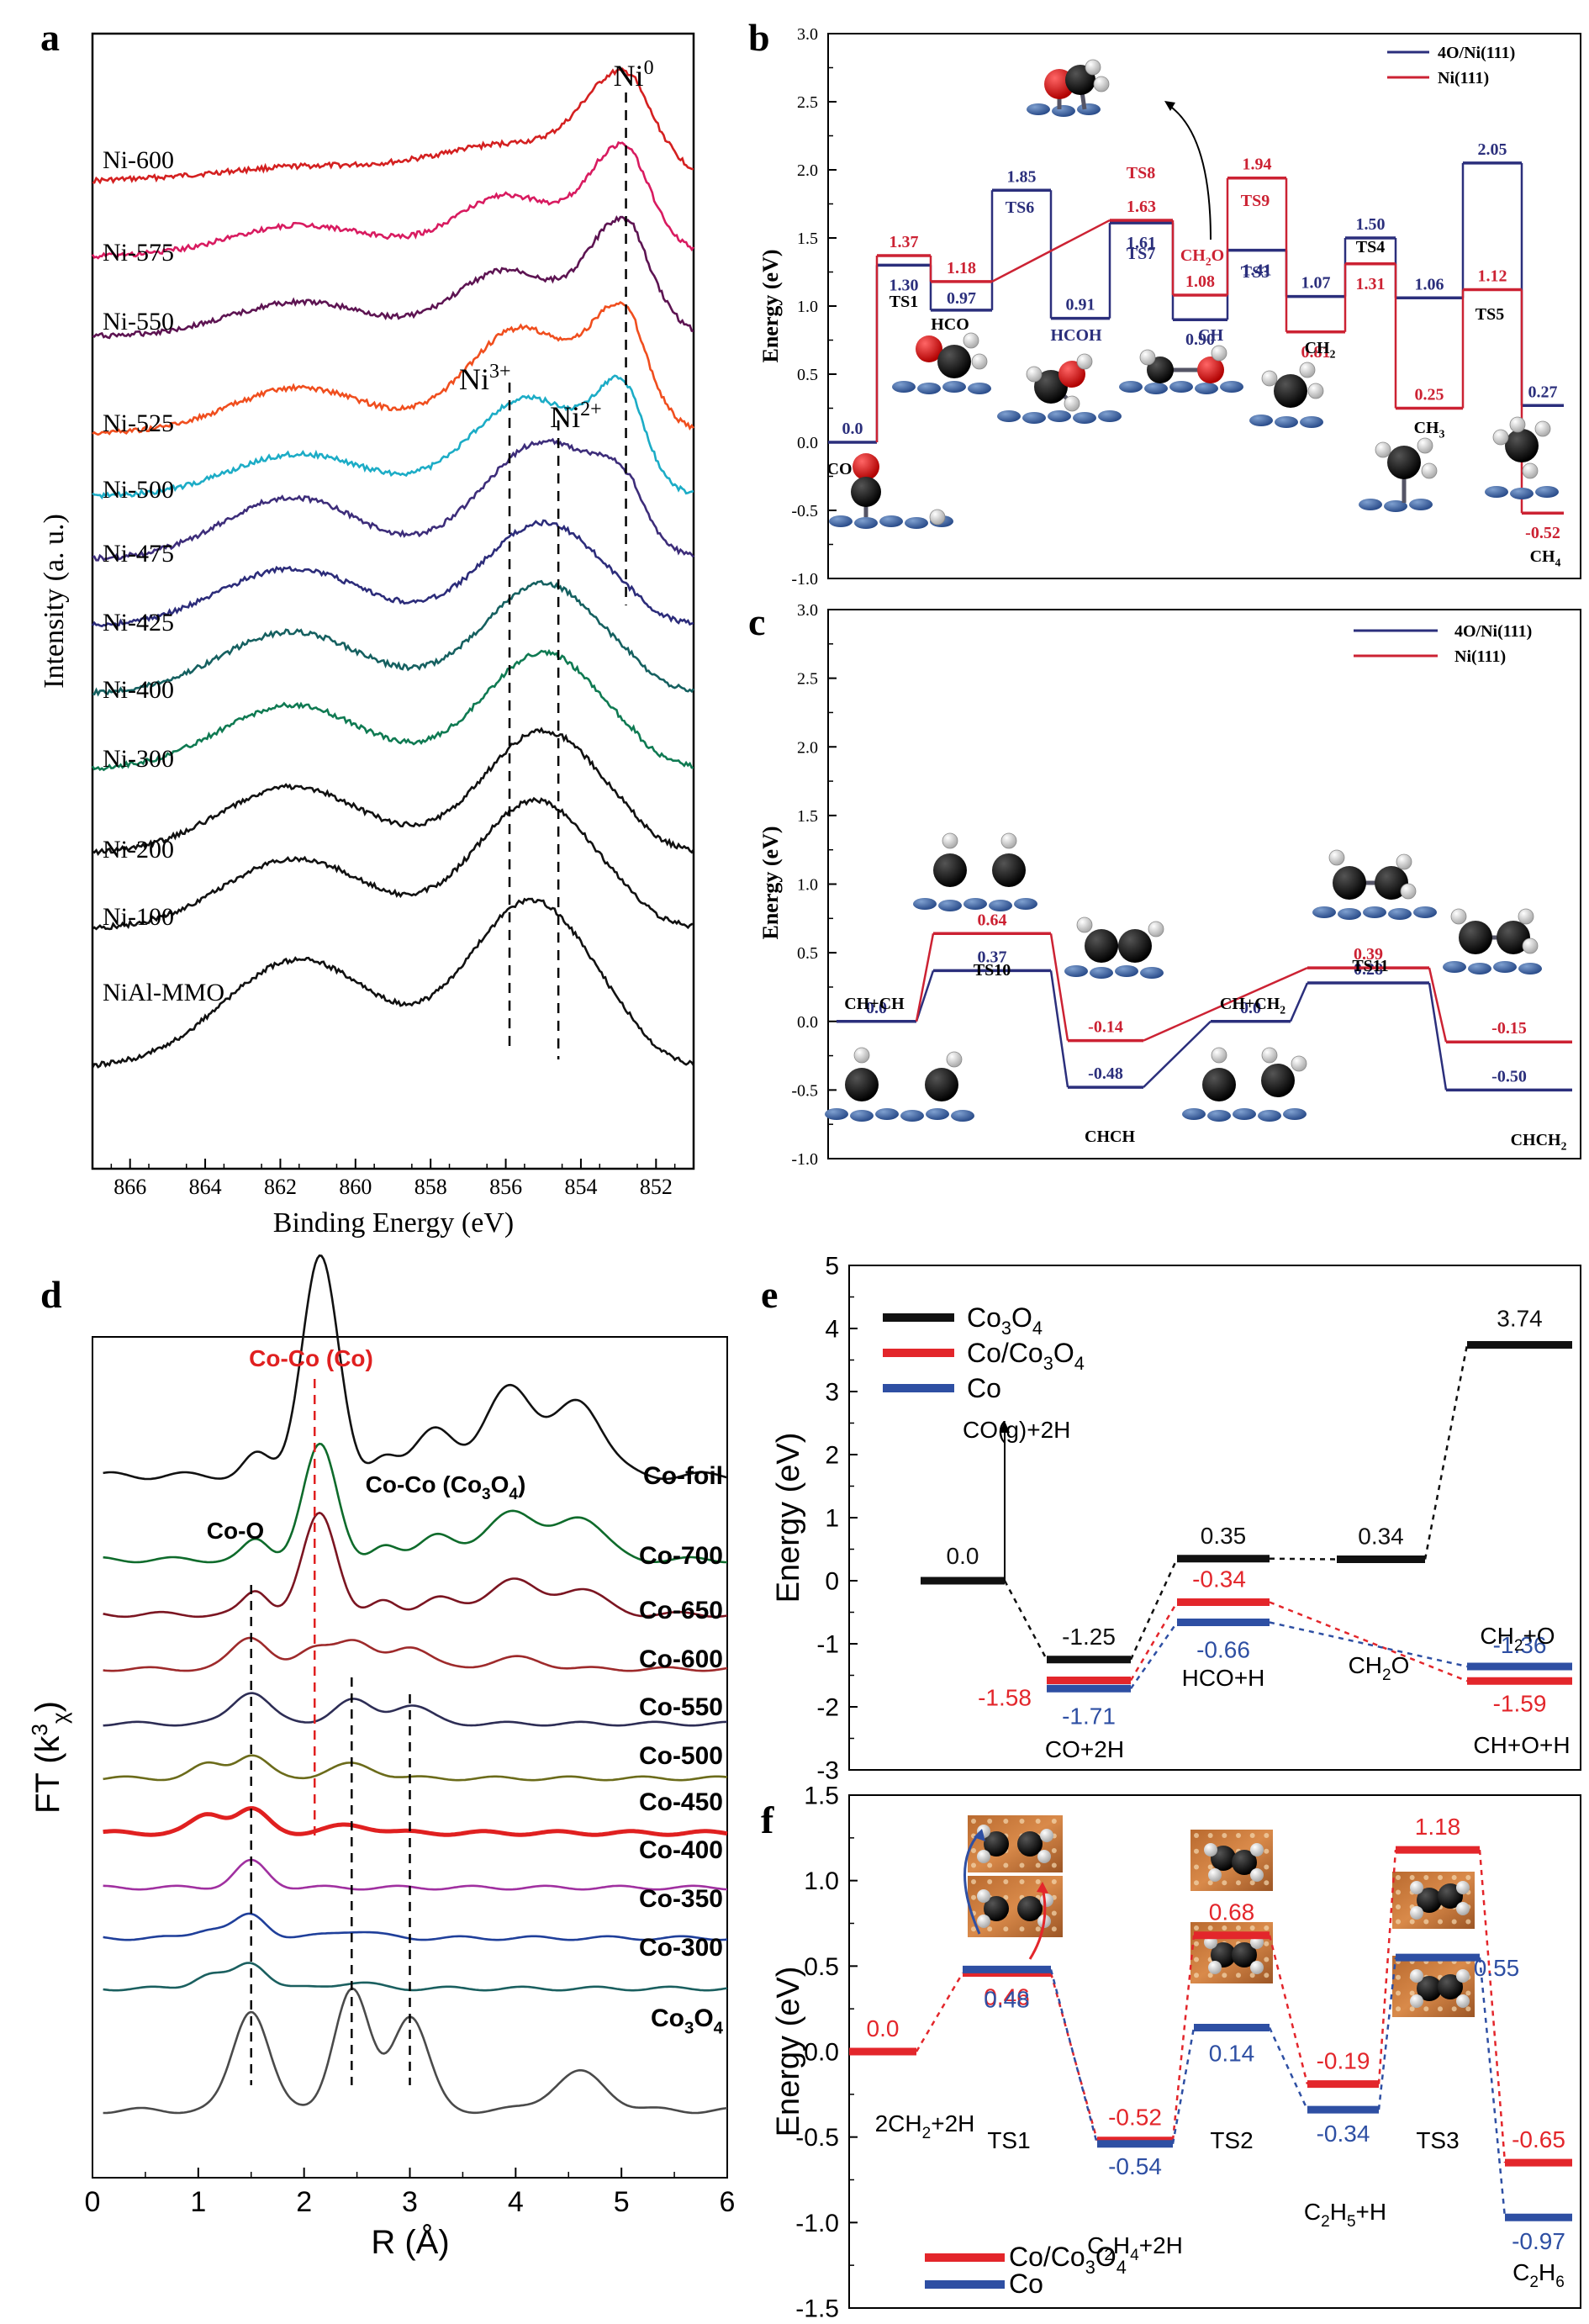  What do you see at coordinates (1538, 2241) in the screenshot?
I see `energy-value-label: -0.97` at bounding box center [1538, 2241].